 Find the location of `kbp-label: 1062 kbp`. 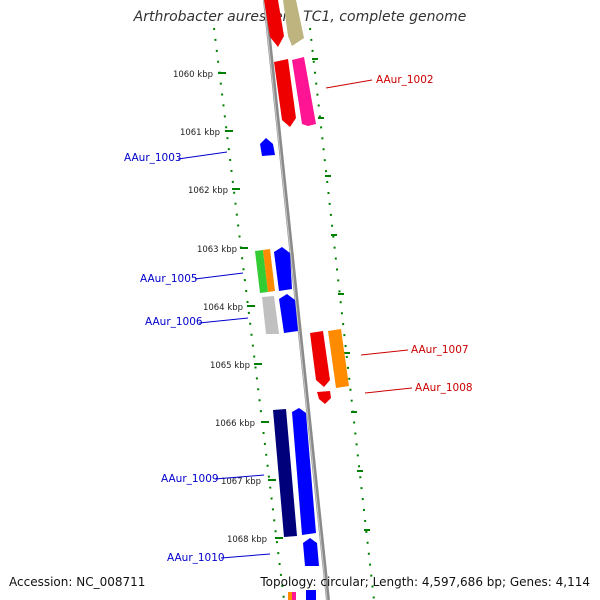

kbp-label: 1062 kbp is located at coordinates (208, 191).